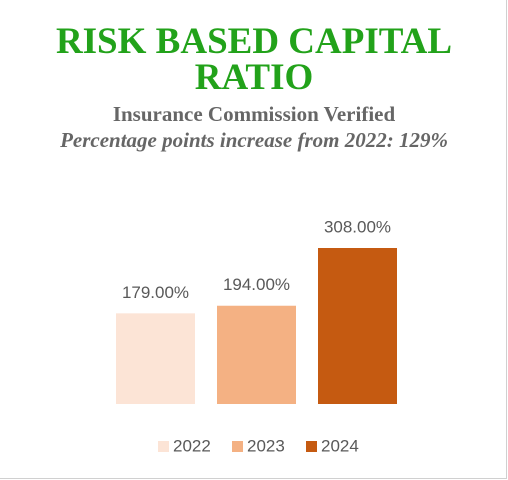 This screenshot has width=508, height=480. Describe the element at coordinates (192, 445) in the screenshot. I see `legend-label: 2022` at that location.